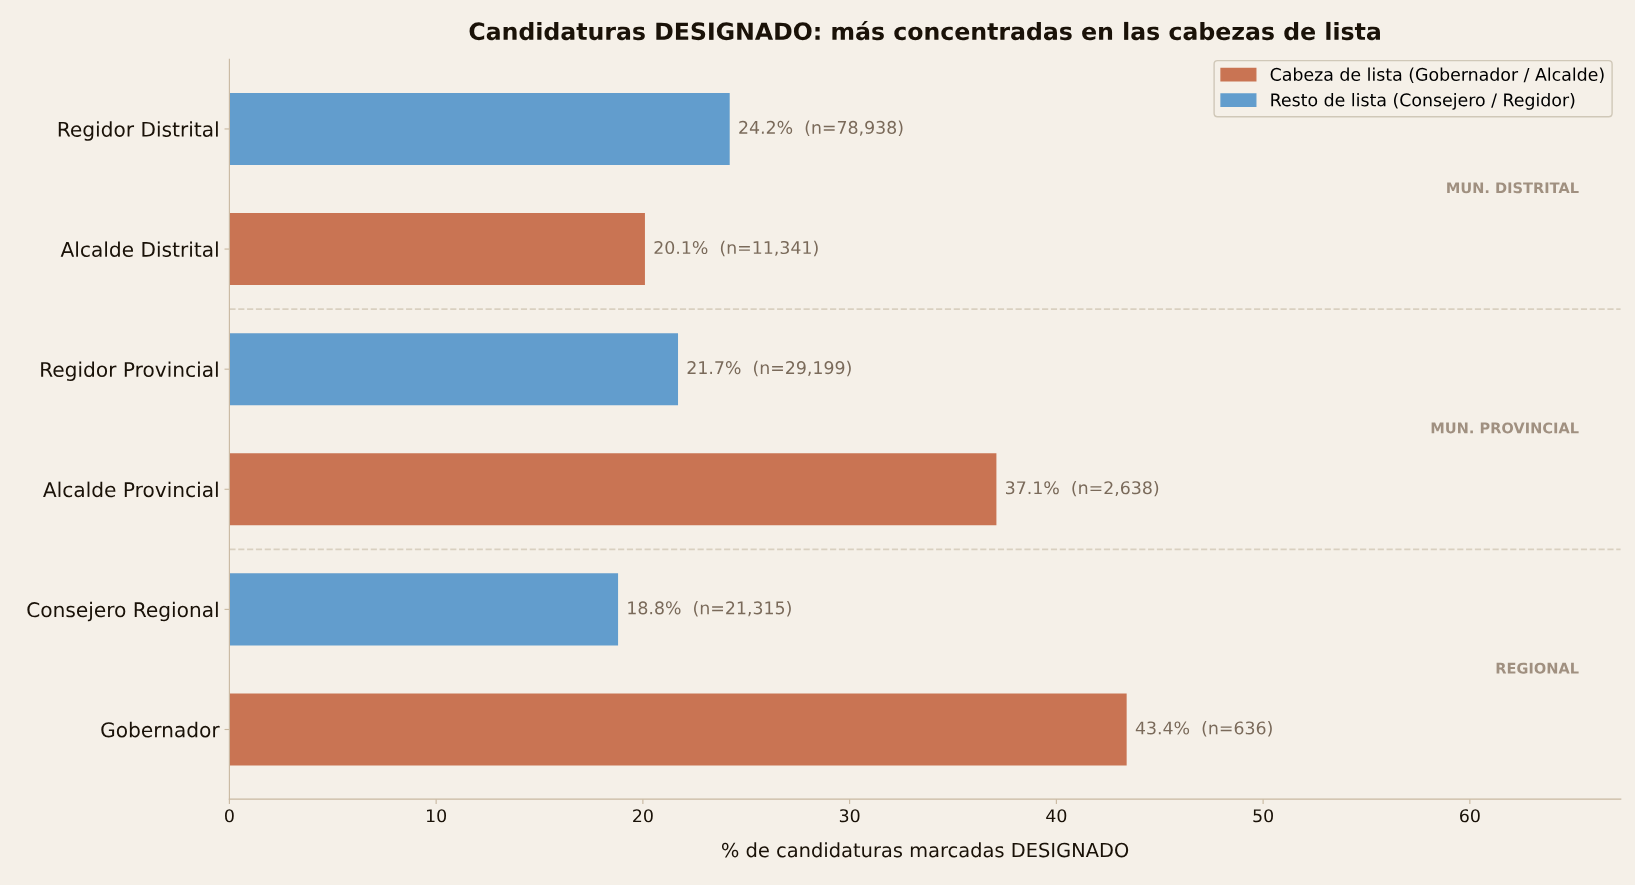 The image size is (1635, 885). Describe the element at coordinates (1423, 101) in the screenshot. I see `legend-label: Resto de lista (Consejero / Regidor)` at that location.